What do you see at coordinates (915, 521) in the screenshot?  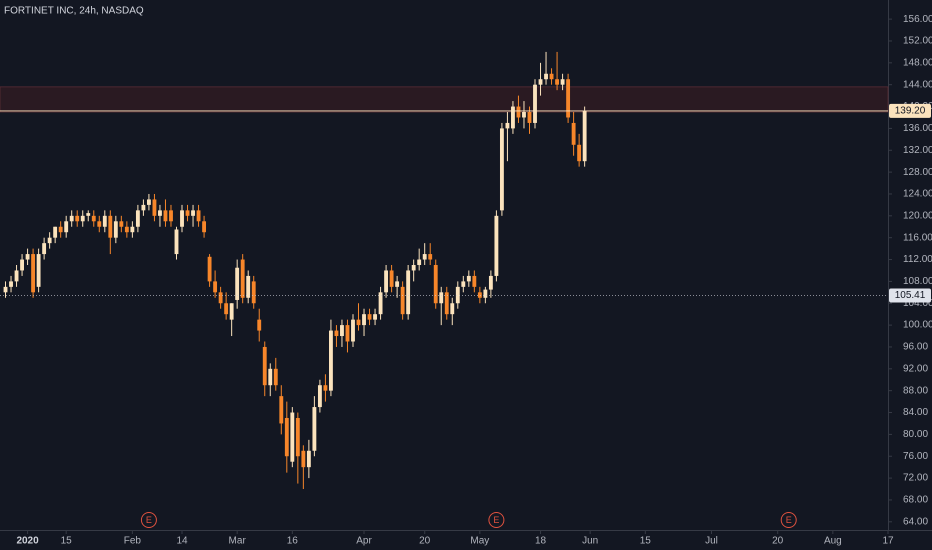 I see `y-tick-label: 64.00` at bounding box center [915, 521].